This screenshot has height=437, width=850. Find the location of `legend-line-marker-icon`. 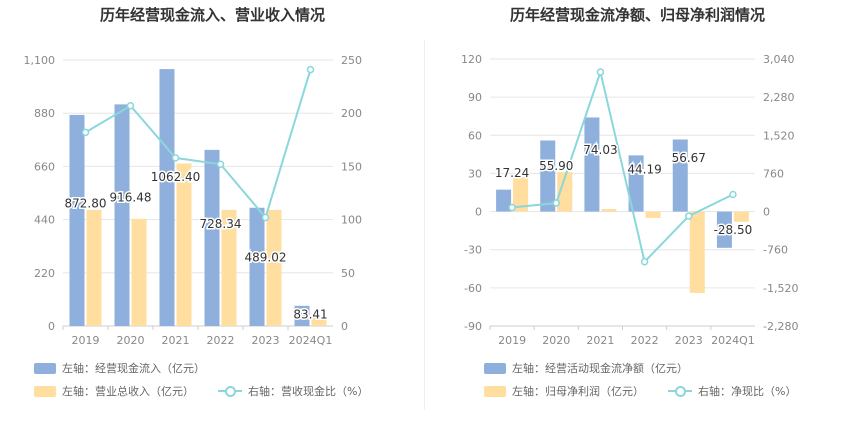

legend-line-marker-icon is located at coordinates (680, 391).